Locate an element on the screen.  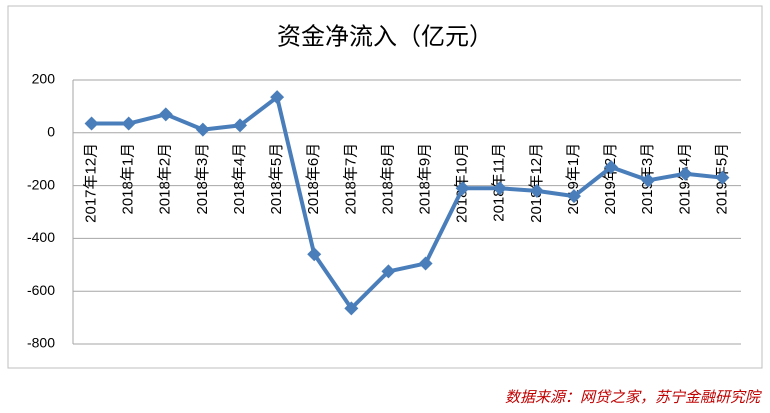
source-note: 数据来源：网贷之家，苏宁金融研究院 is located at coordinates (633, 397).